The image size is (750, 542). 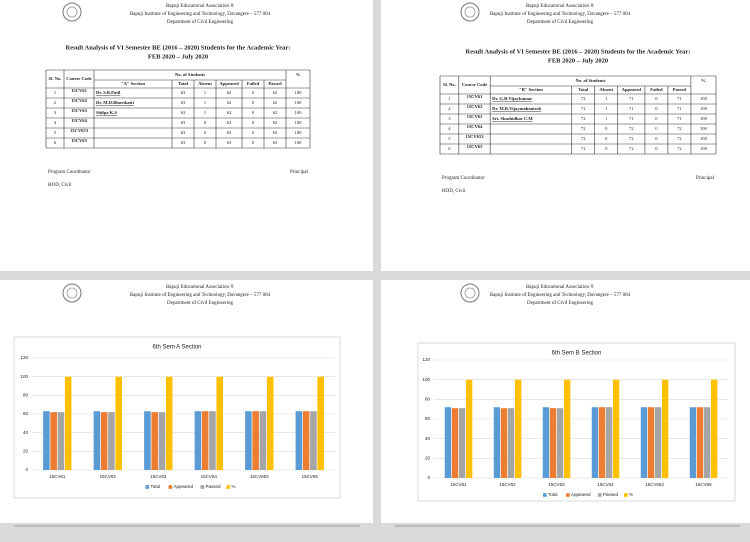 What do you see at coordinates (705, 178) in the screenshot?
I see `footer-text: Principal` at bounding box center [705, 178].